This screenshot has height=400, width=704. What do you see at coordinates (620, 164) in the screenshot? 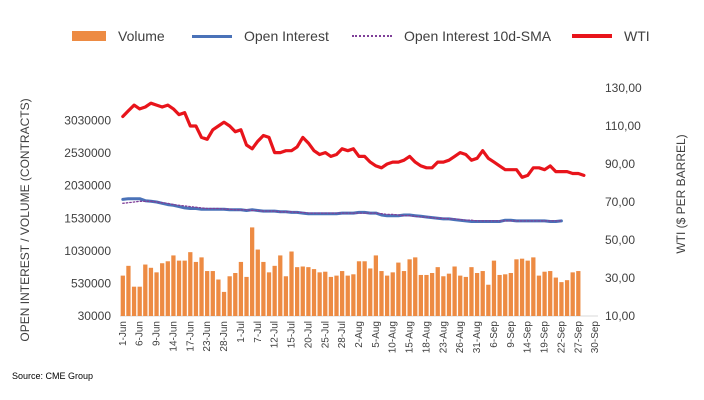
I see `y-right-tick-label: 90,00` at bounding box center [620, 164].